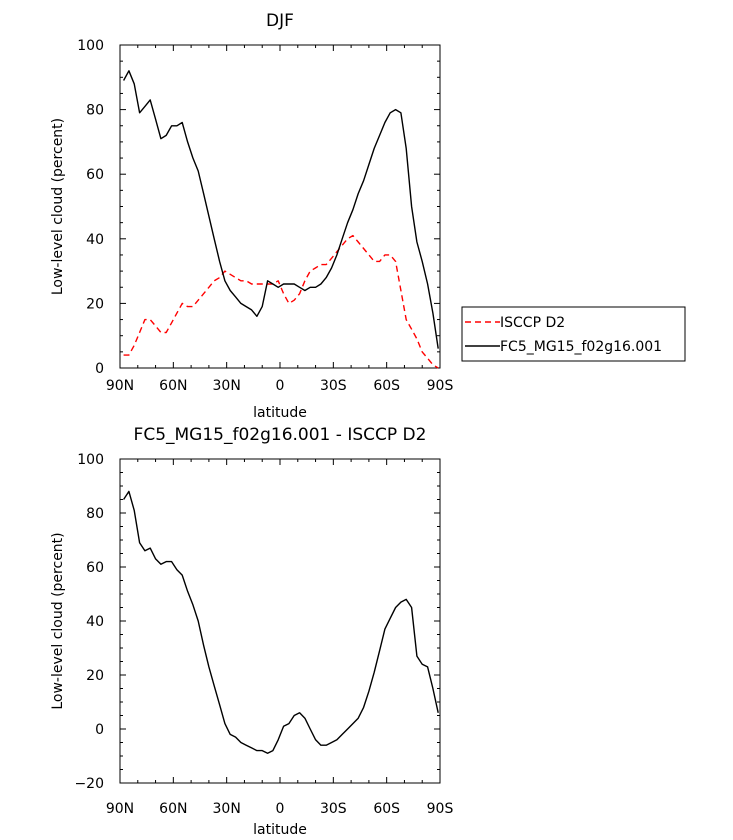  I want to click on y-tick-label: −20, so click(89, 784).